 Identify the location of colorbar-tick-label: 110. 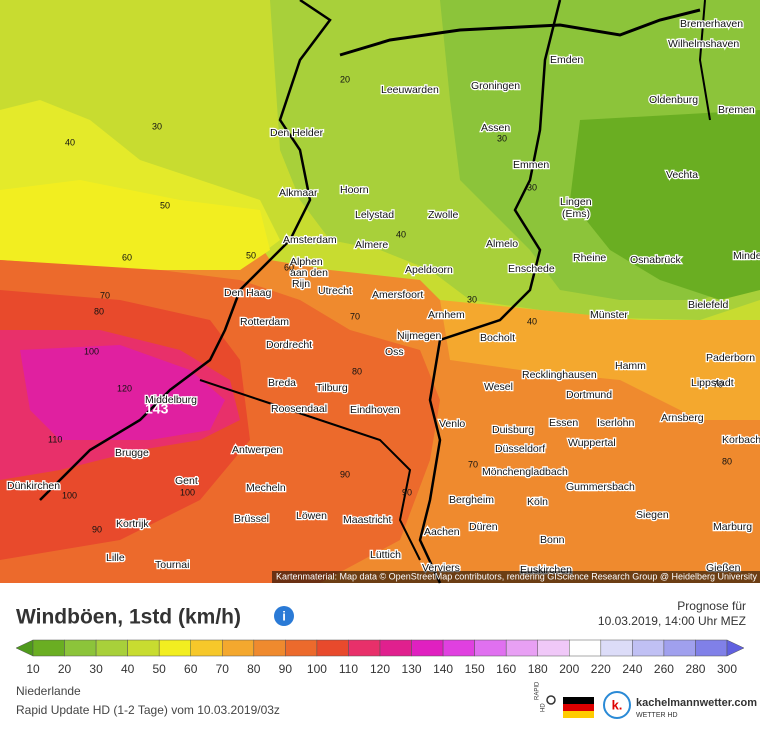
(348, 669).